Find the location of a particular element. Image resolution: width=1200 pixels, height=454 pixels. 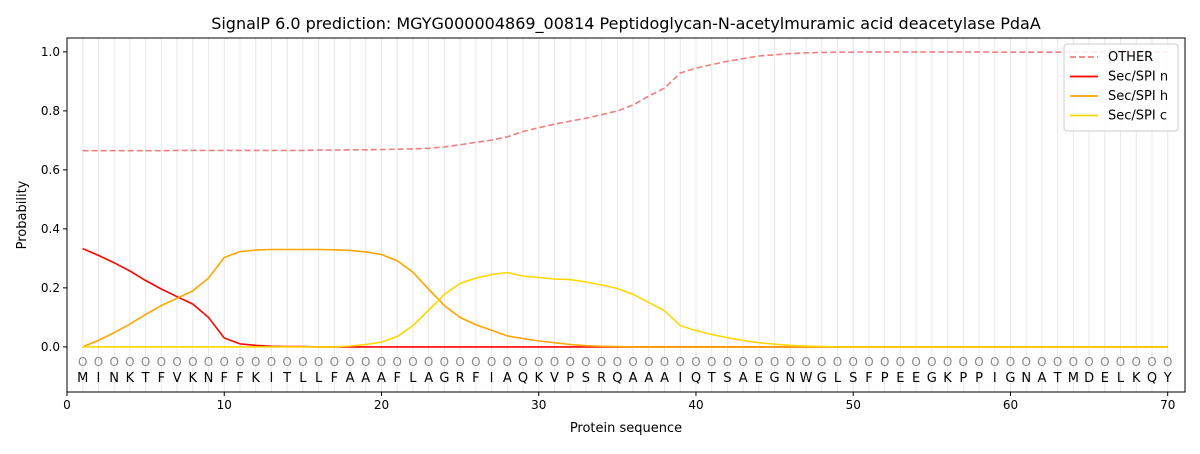

residue-label: N is located at coordinates (209, 378).